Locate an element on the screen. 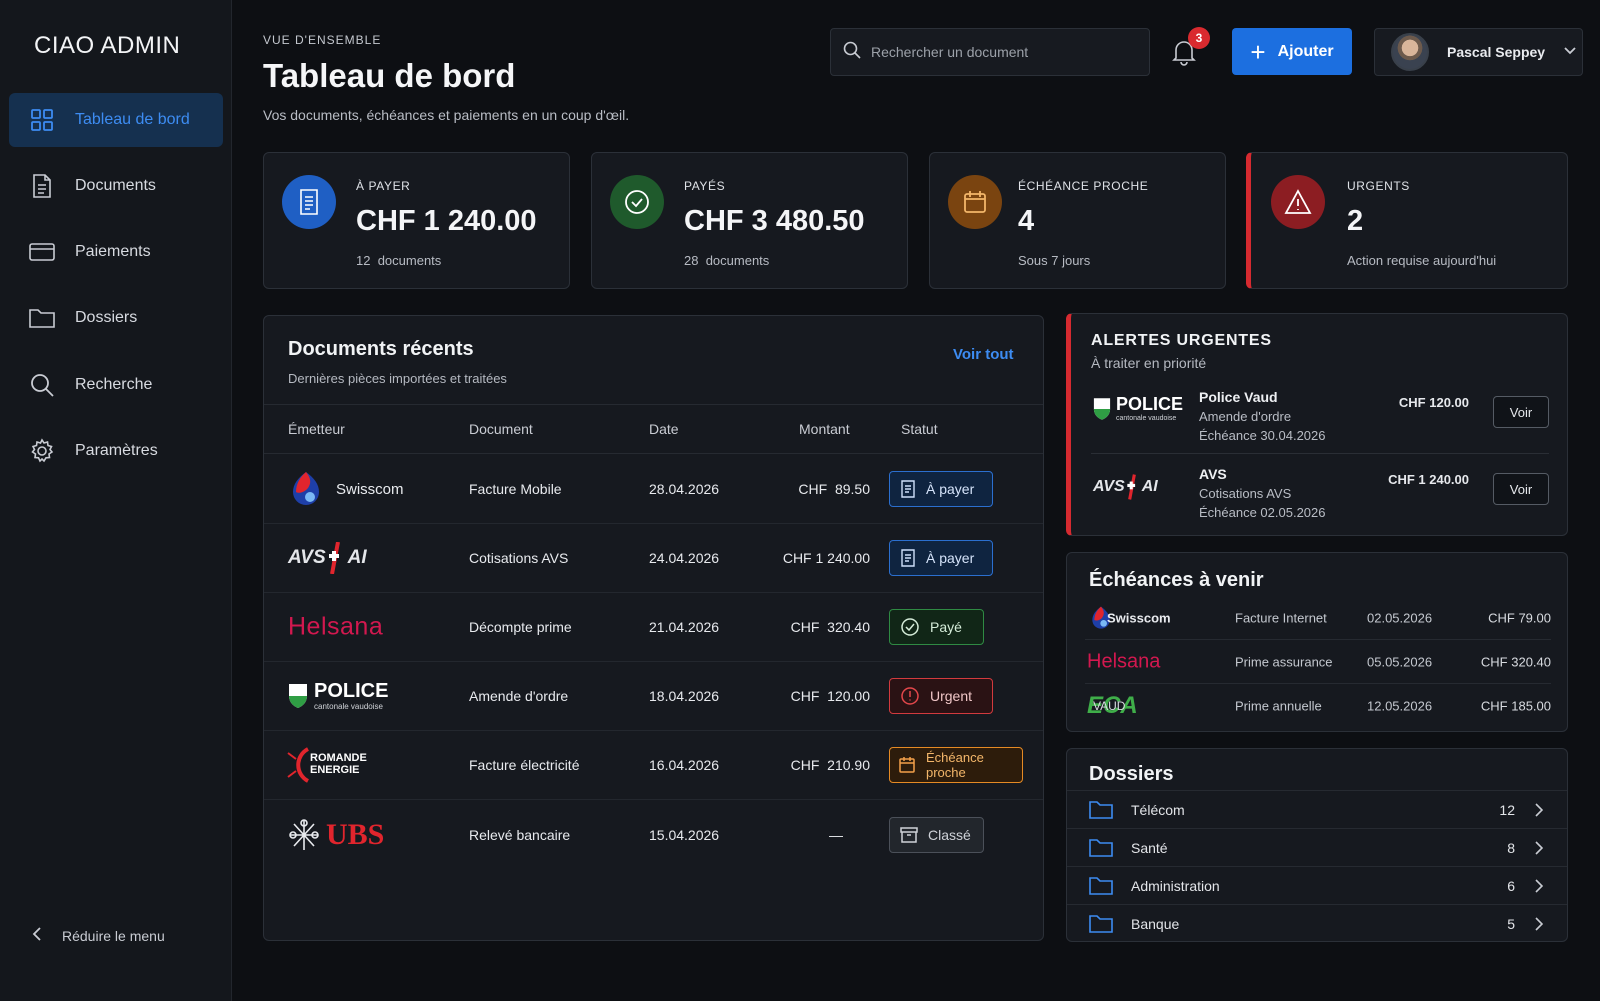 This screenshot has height=1001, width=1600. alert-document: Amende d'ordre is located at coordinates (1245, 416).